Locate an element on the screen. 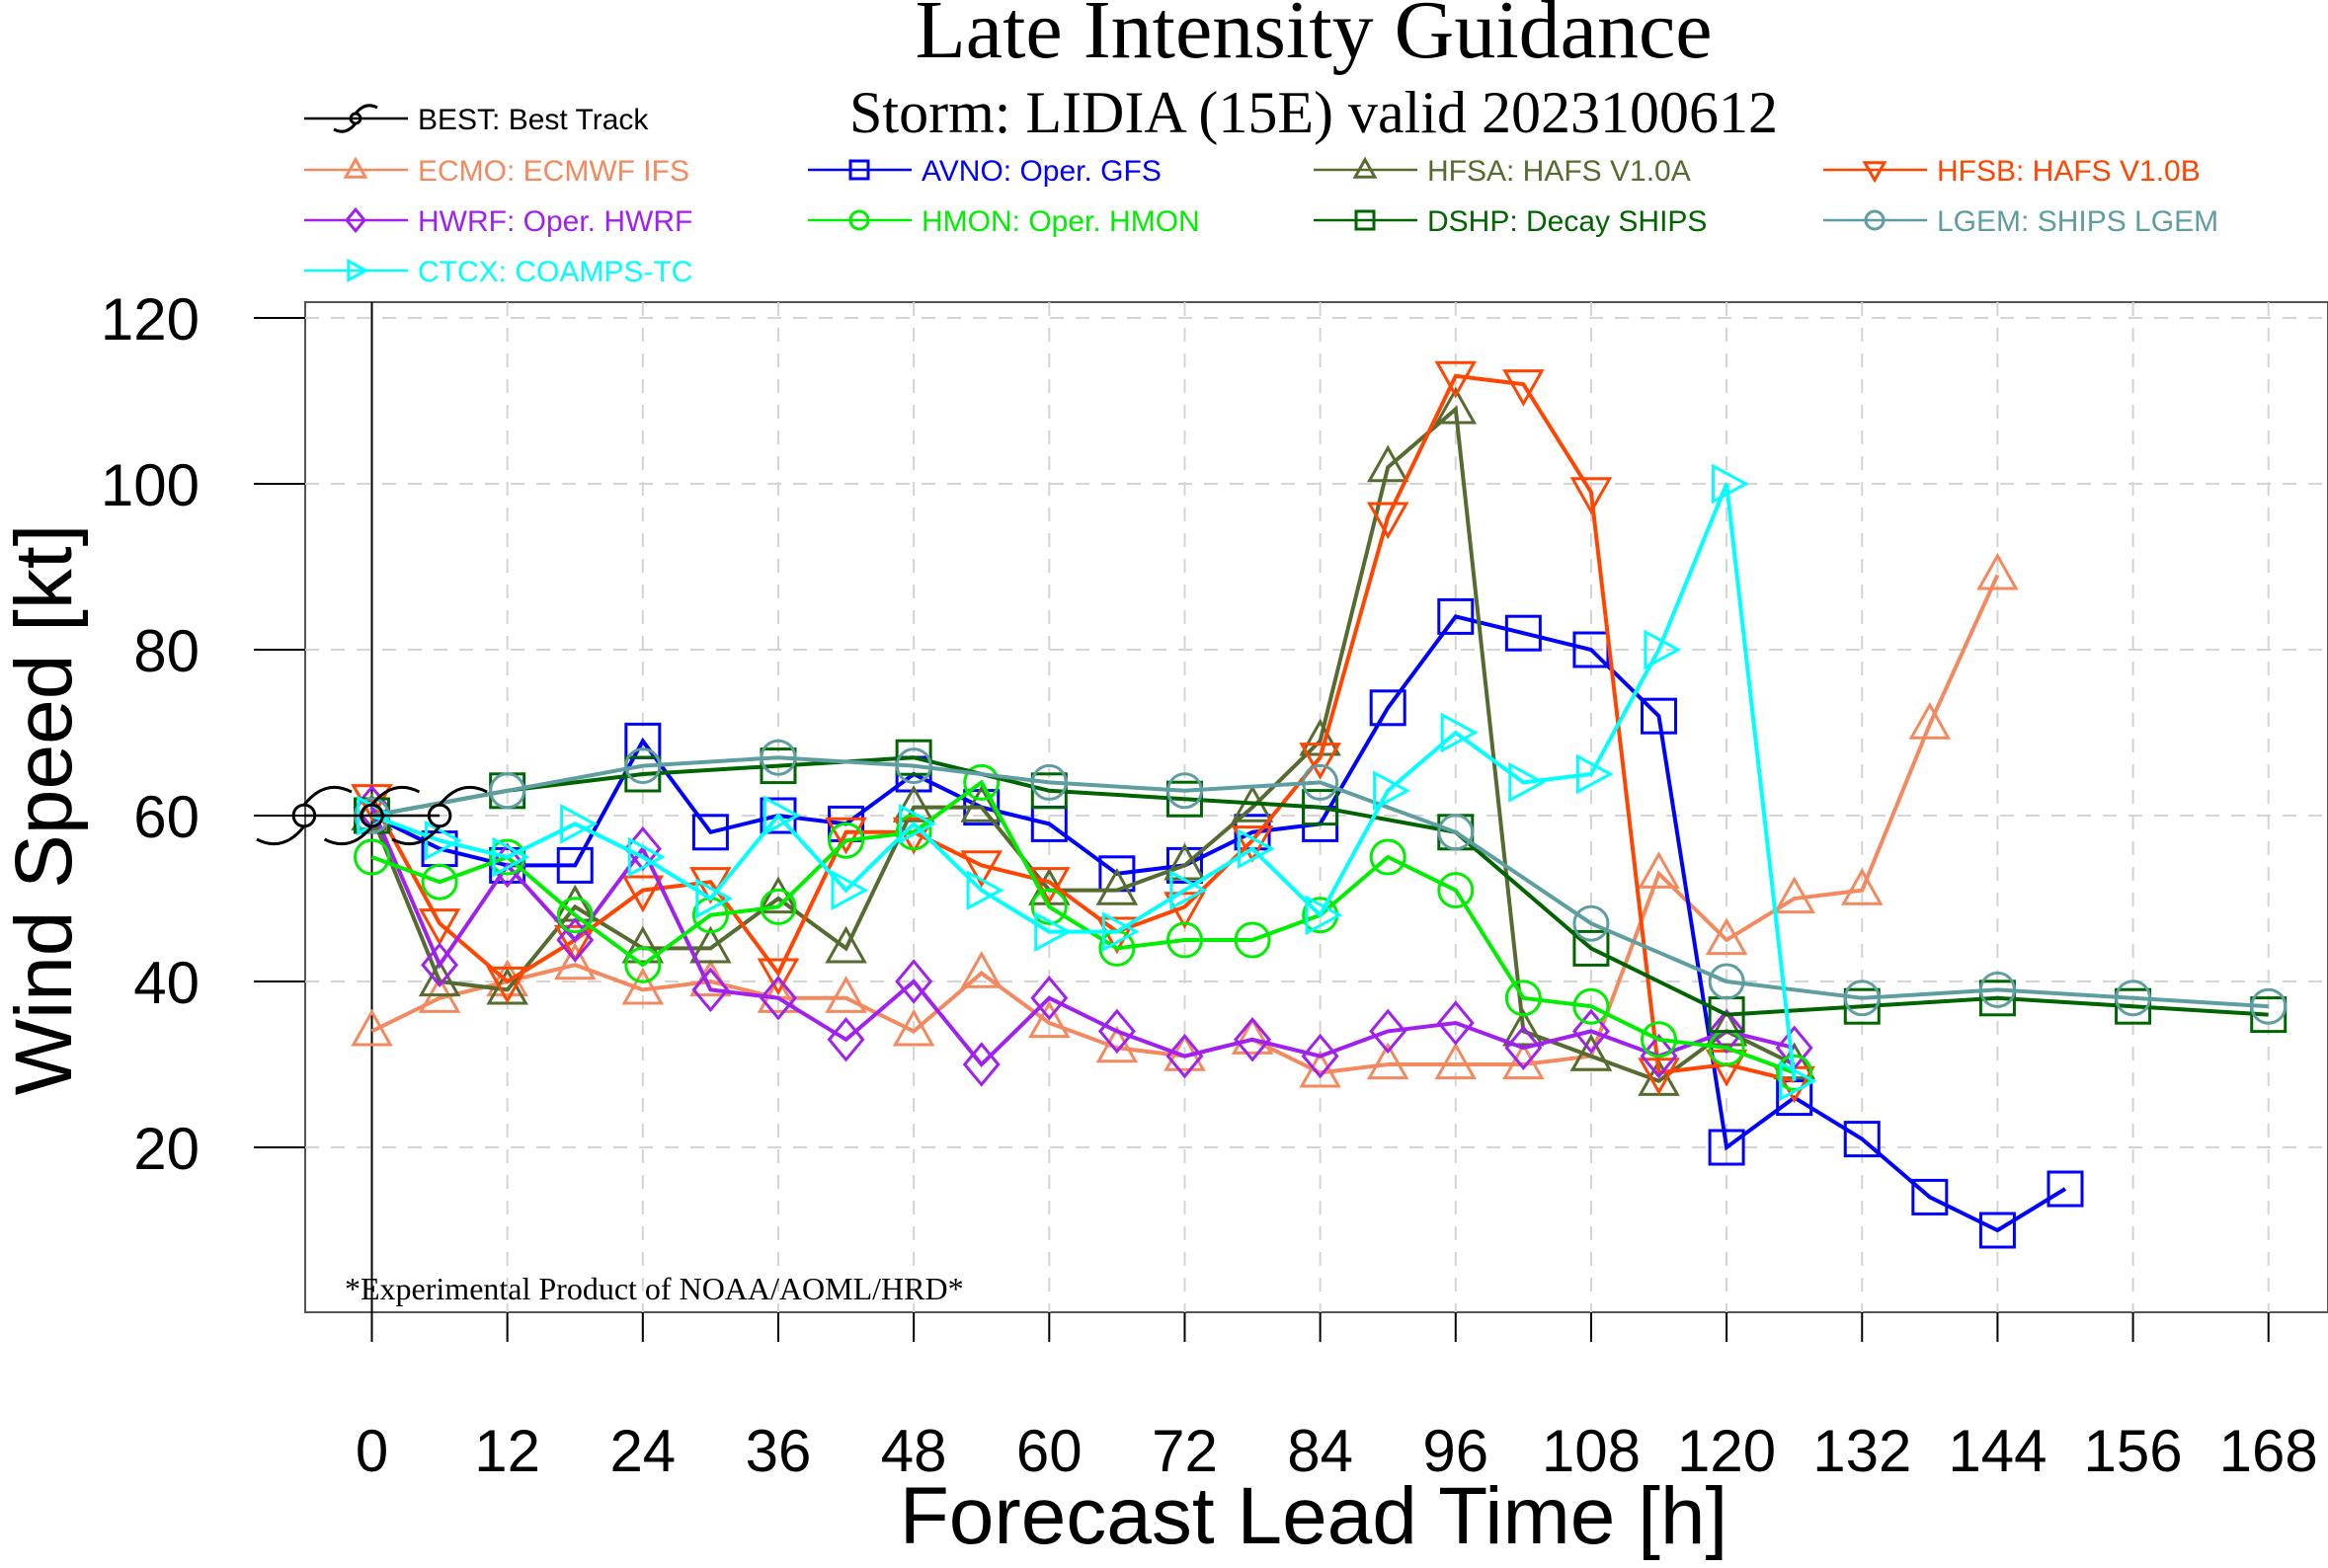  legend-label: AVNO: Oper. GFS is located at coordinates (1042, 171).